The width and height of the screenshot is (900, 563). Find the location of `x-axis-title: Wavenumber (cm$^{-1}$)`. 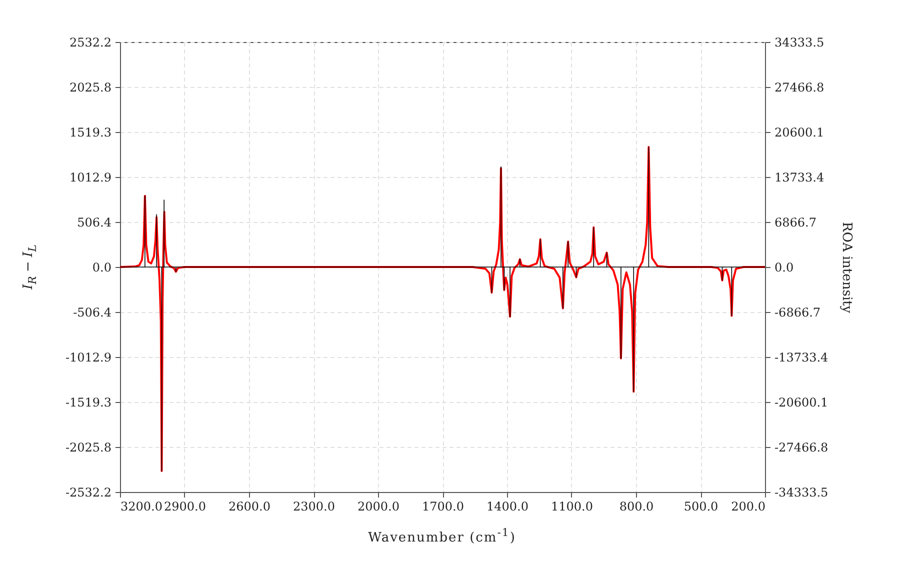

x-axis-title: Wavenumber (cm$^{-1}$) is located at coordinates (442, 536).